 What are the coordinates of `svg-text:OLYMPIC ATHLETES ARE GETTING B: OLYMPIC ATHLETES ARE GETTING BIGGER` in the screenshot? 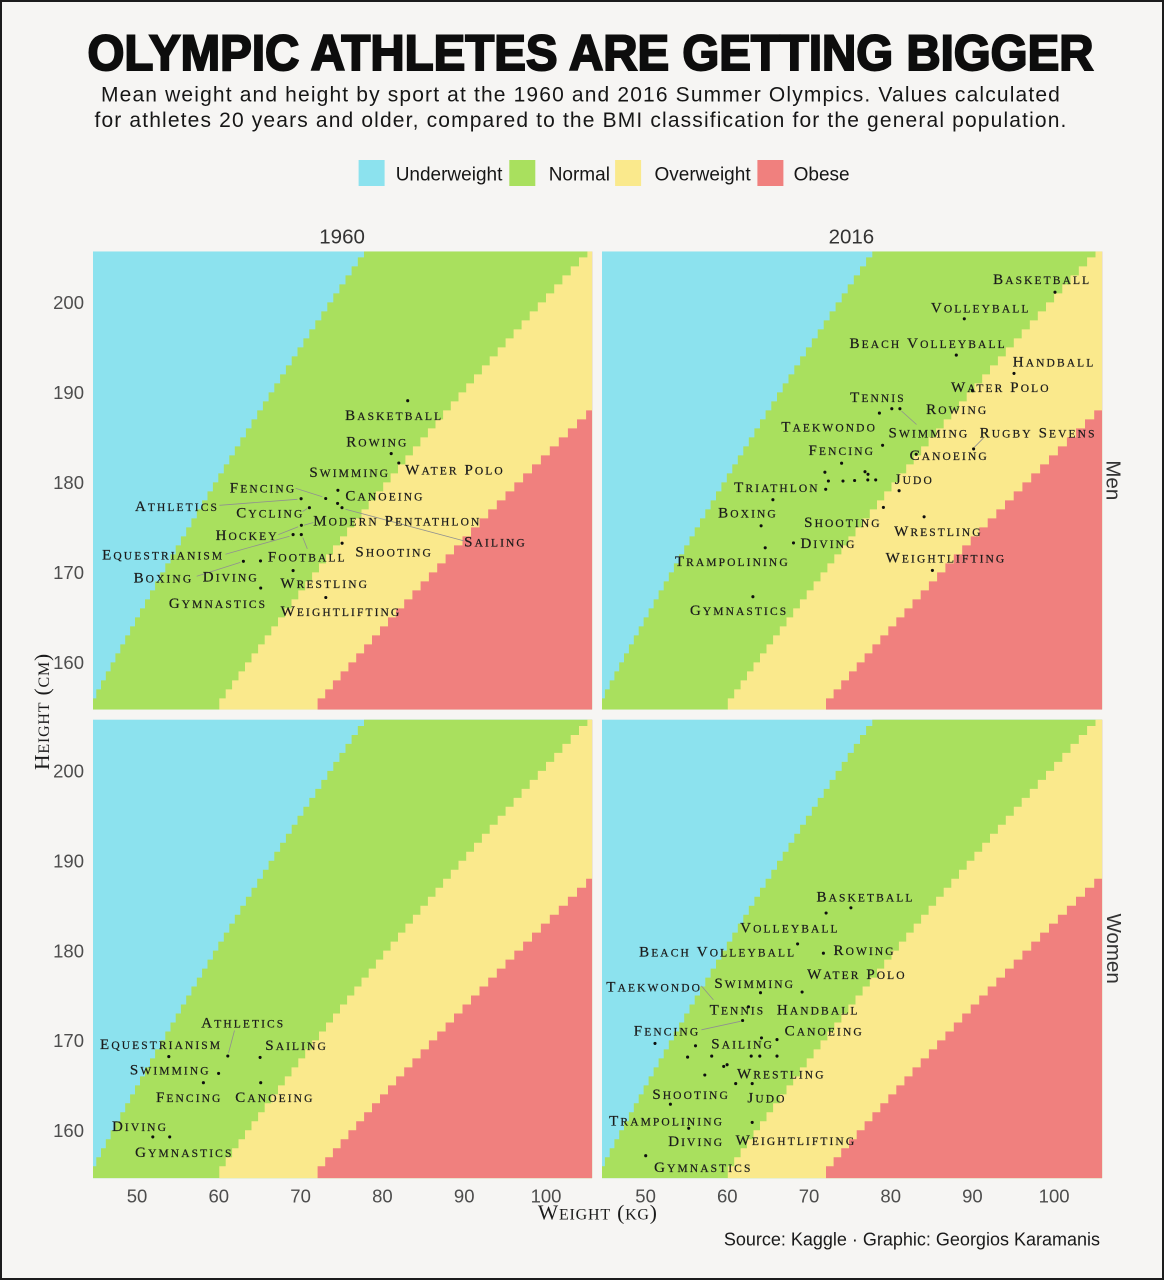 It's located at (591, 53).